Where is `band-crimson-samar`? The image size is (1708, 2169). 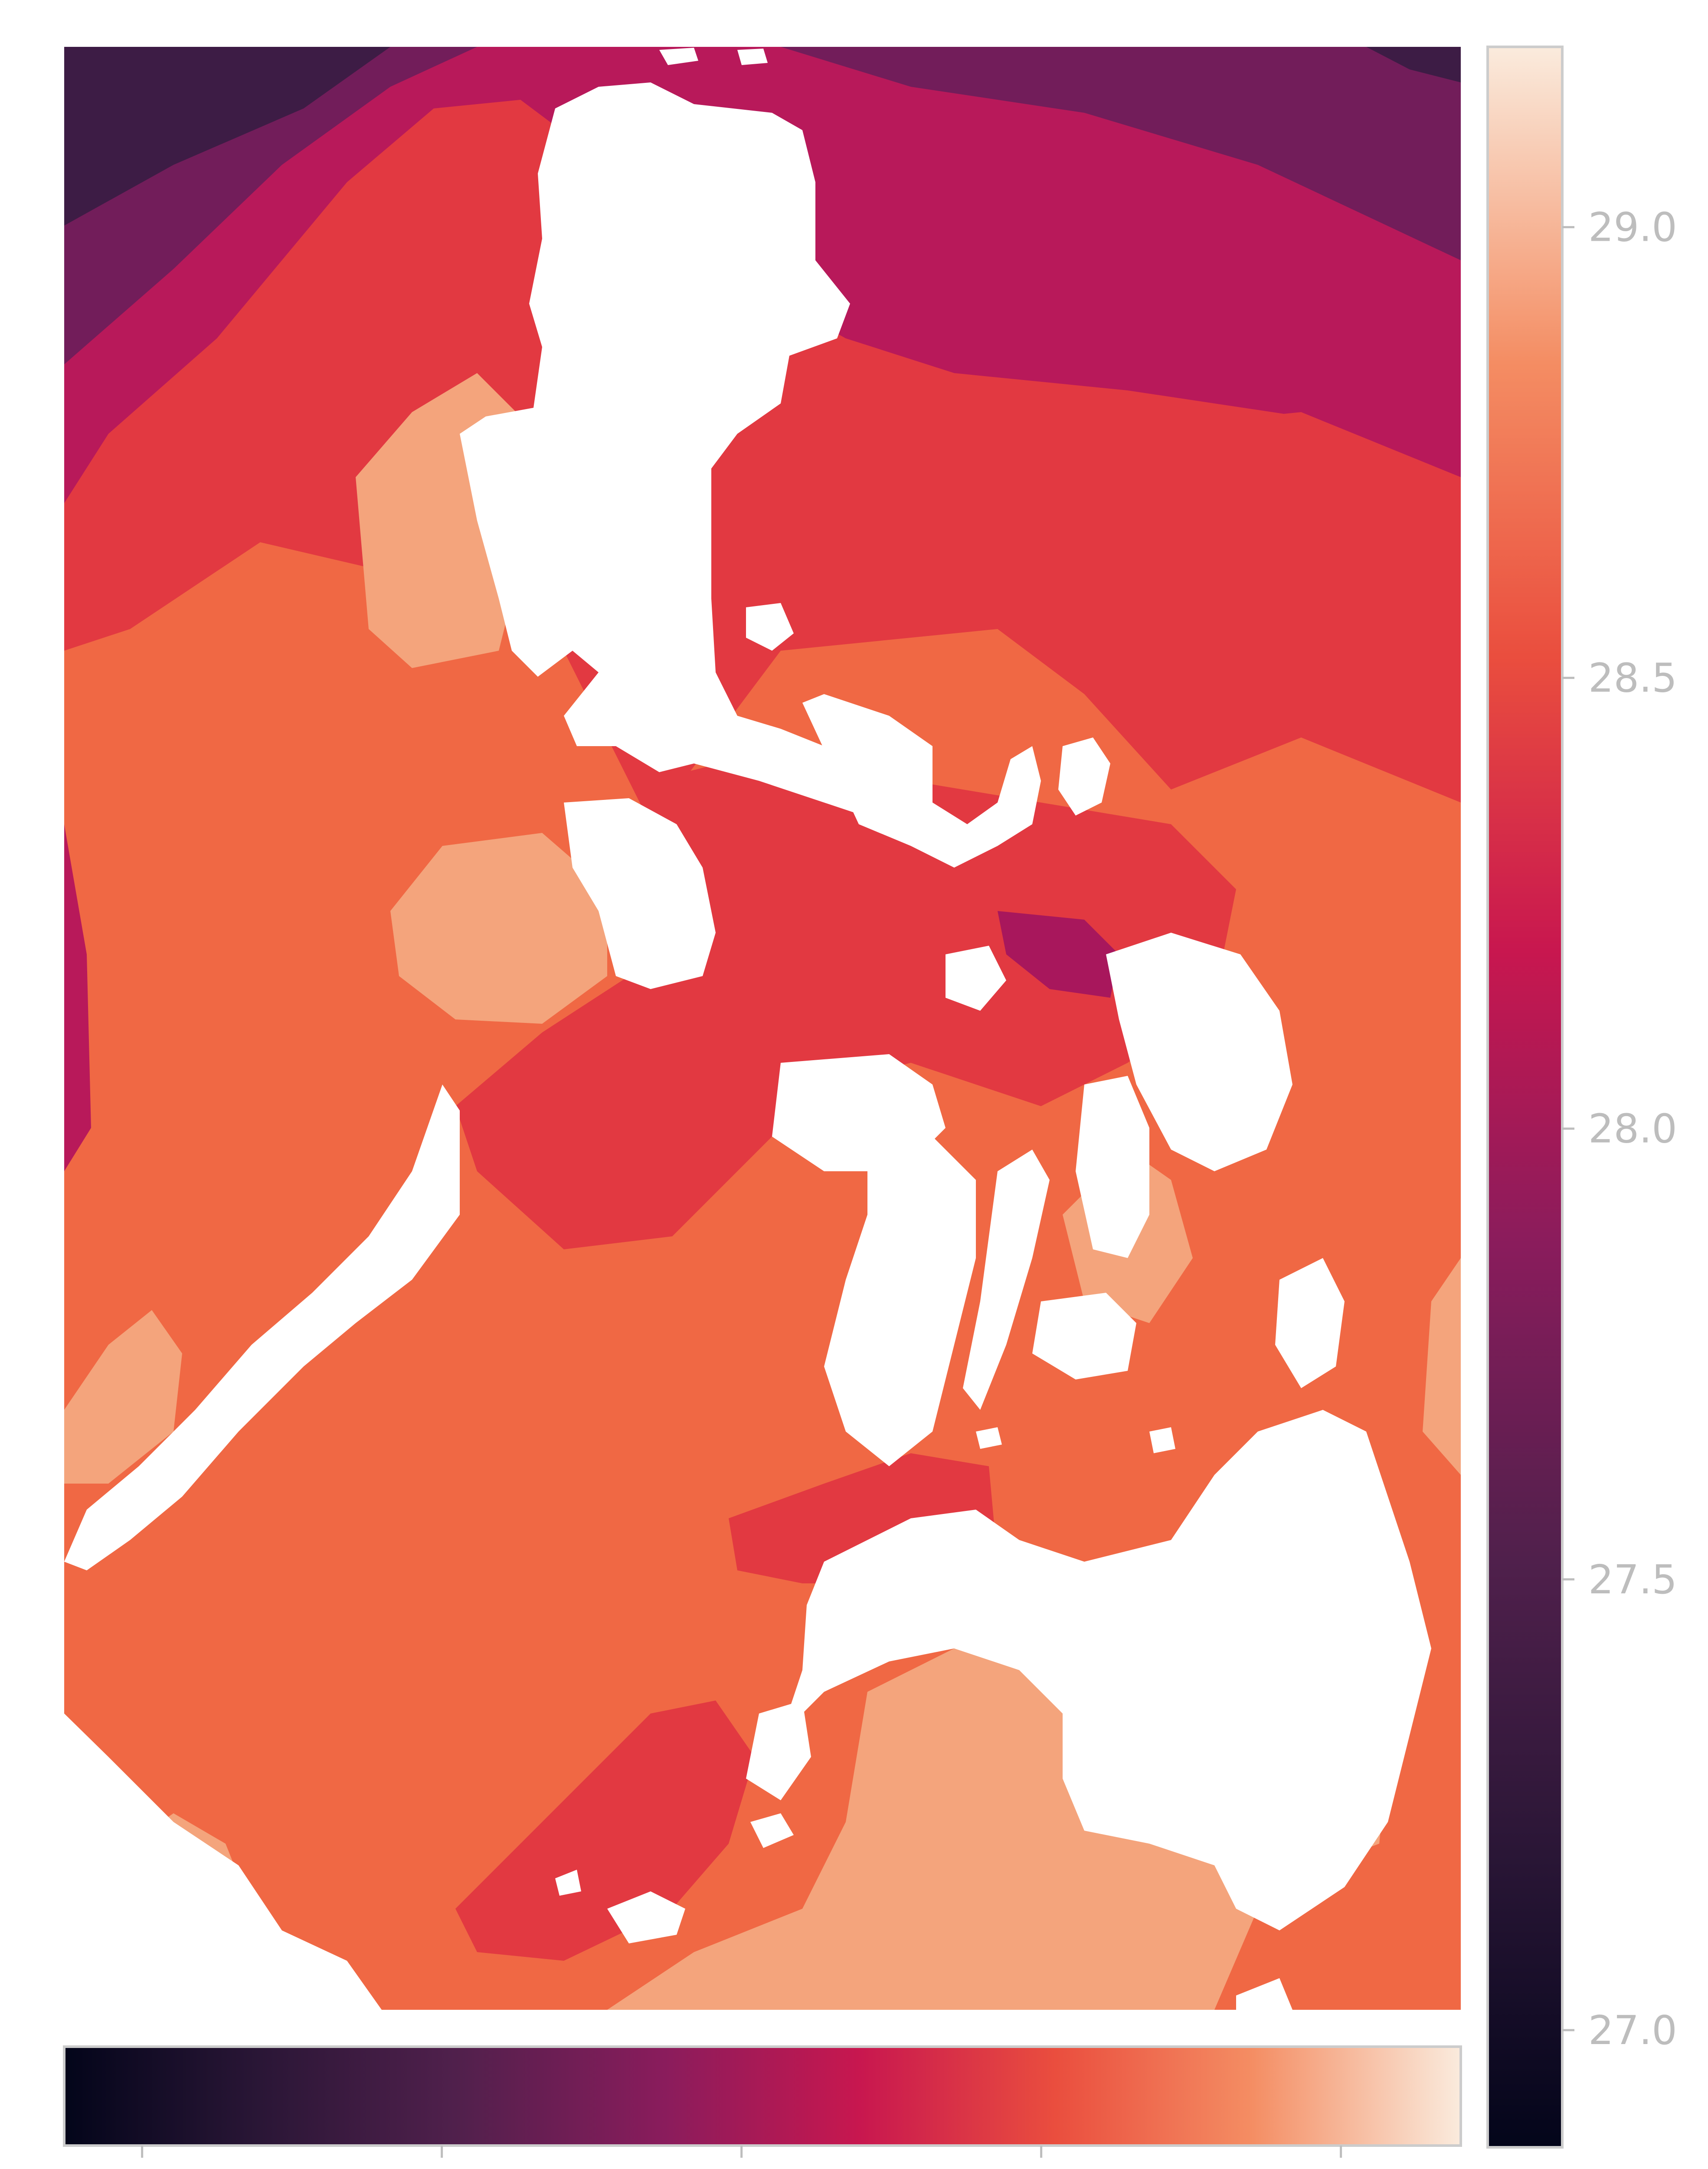
band-crimson-samar is located at coordinates (1058, 954).